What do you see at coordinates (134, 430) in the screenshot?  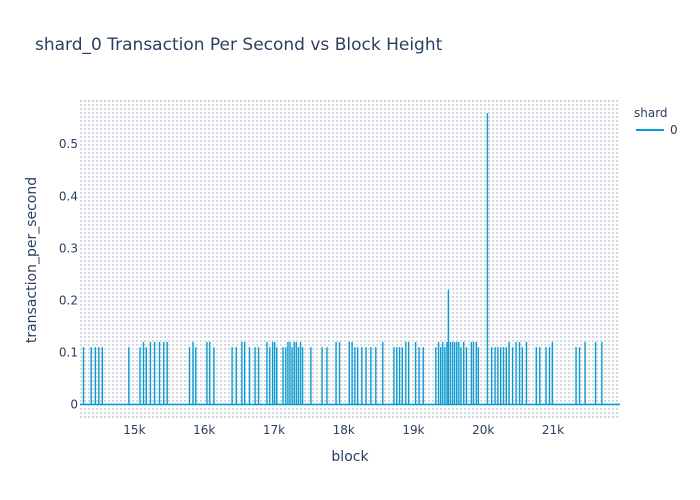 I see `x-tick-label: 15k` at bounding box center [134, 430].